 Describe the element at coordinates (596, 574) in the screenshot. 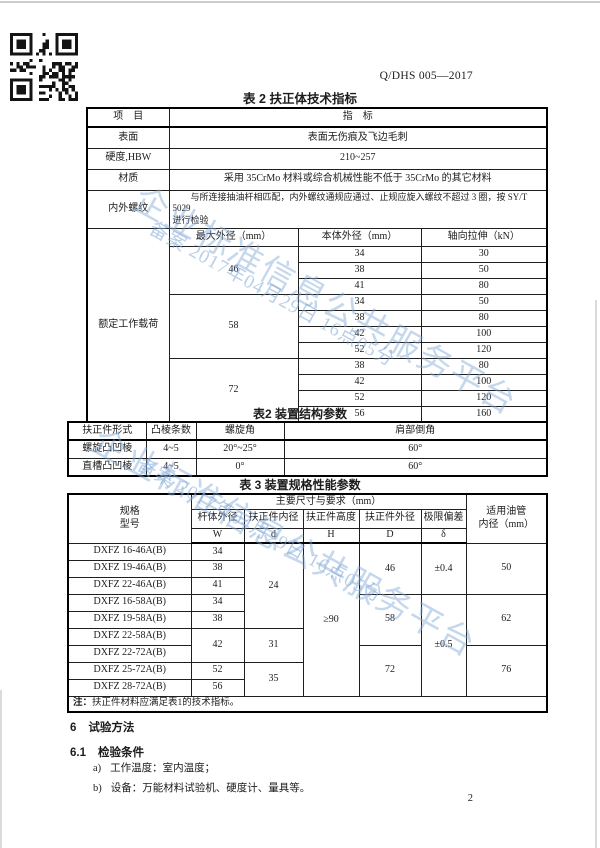

I see `scan-edge-right` at that location.